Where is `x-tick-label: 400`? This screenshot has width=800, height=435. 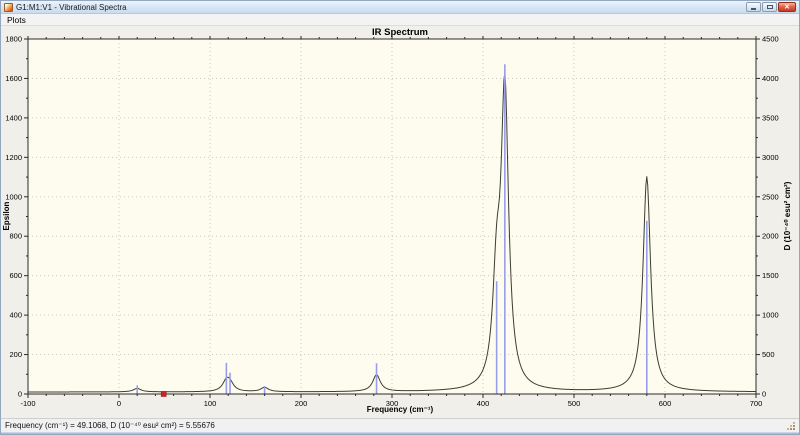 x-tick-label: 400 is located at coordinates (483, 403).